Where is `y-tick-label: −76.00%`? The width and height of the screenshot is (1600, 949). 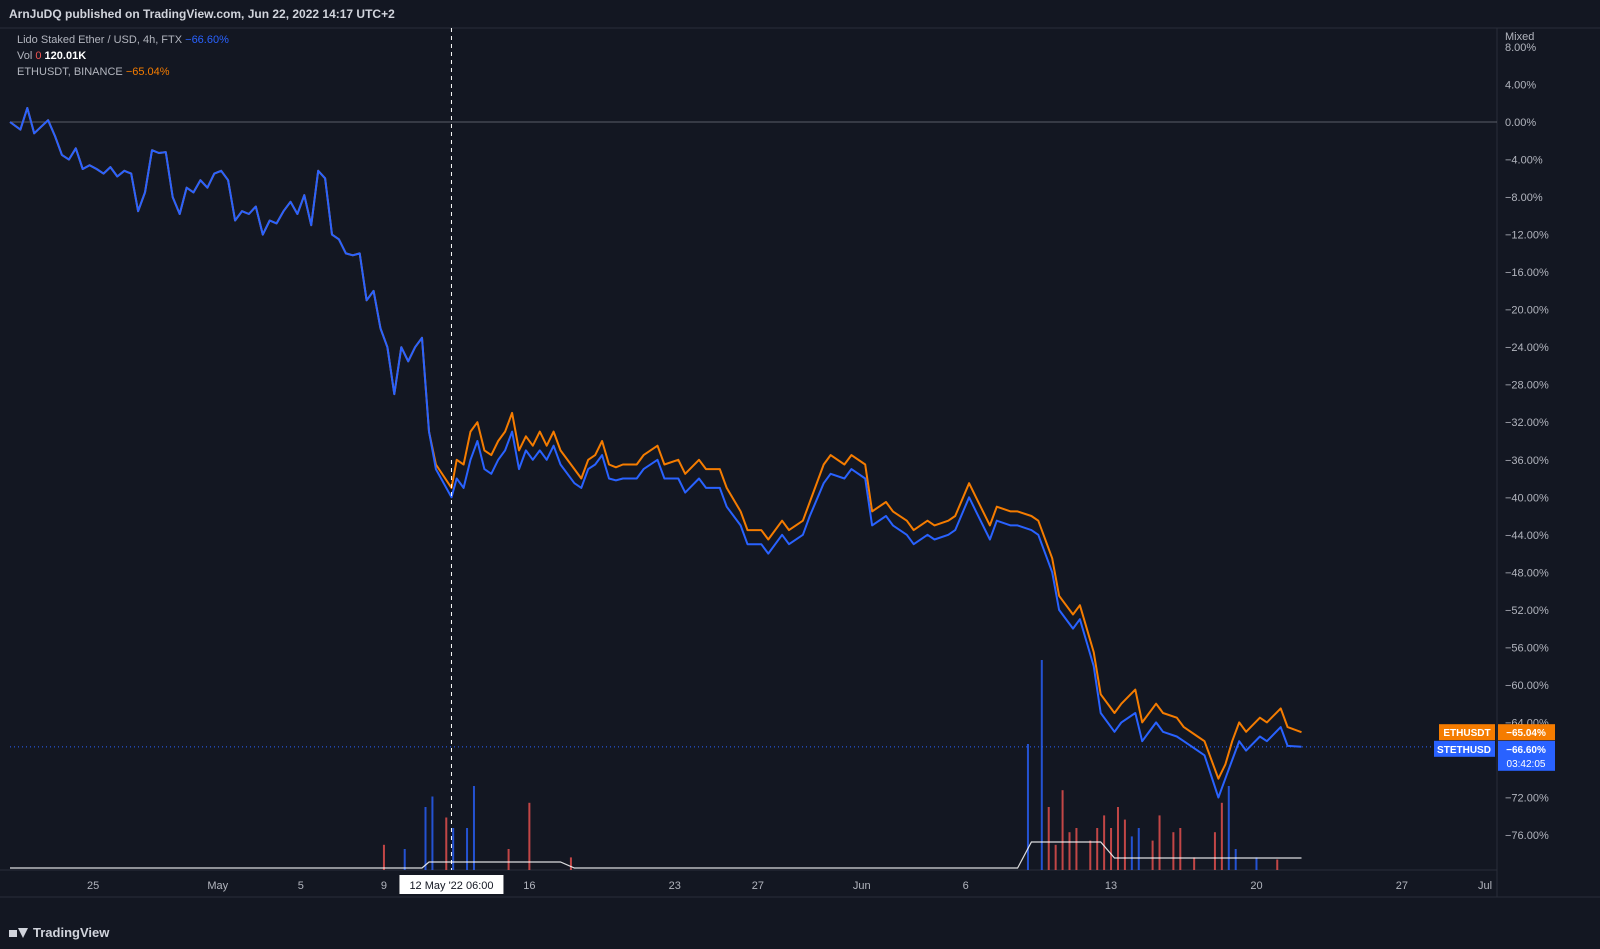
y-tick-label: −76.00% is located at coordinates (1527, 836).